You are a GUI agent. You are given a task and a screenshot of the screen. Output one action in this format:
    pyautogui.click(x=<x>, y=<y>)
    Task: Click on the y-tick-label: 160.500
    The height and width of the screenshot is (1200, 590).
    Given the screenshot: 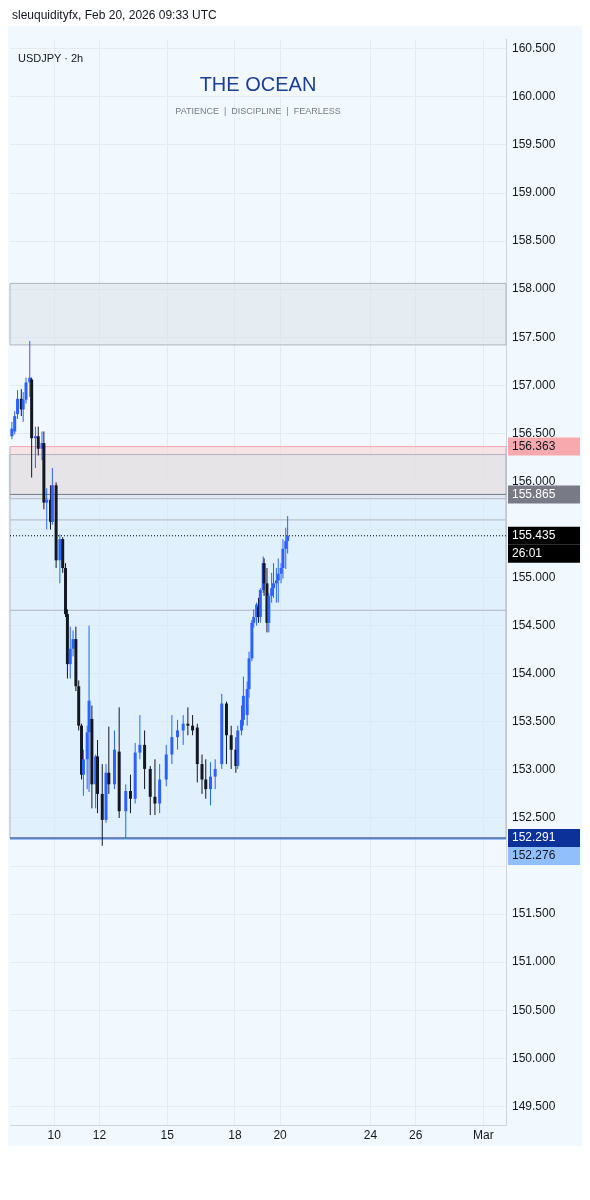 What is the action you would take?
    pyautogui.click(x=534, y=48)
    